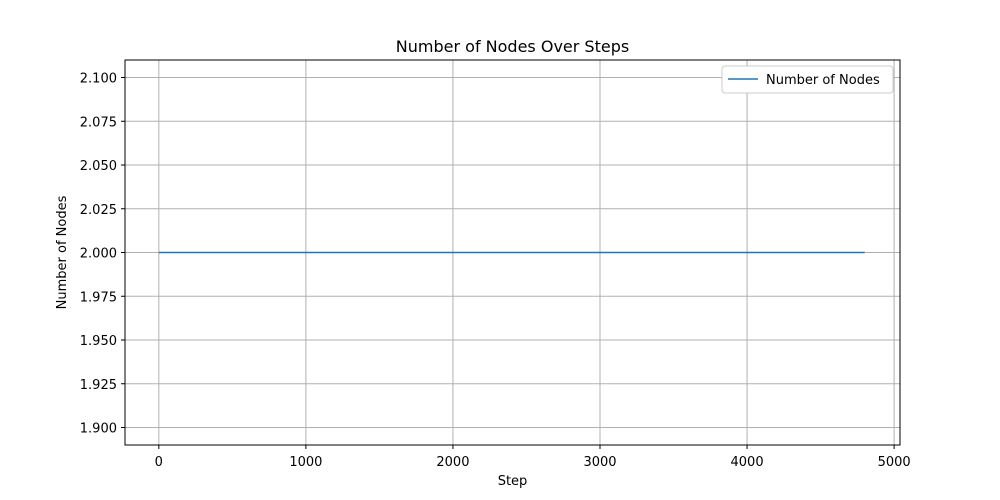 This screenshot has height=500, width=1000. What do you see at coordinates (452, 462) in the screenshot?
I see `x-tick-label: 2000` at bounding box center [452, 462].